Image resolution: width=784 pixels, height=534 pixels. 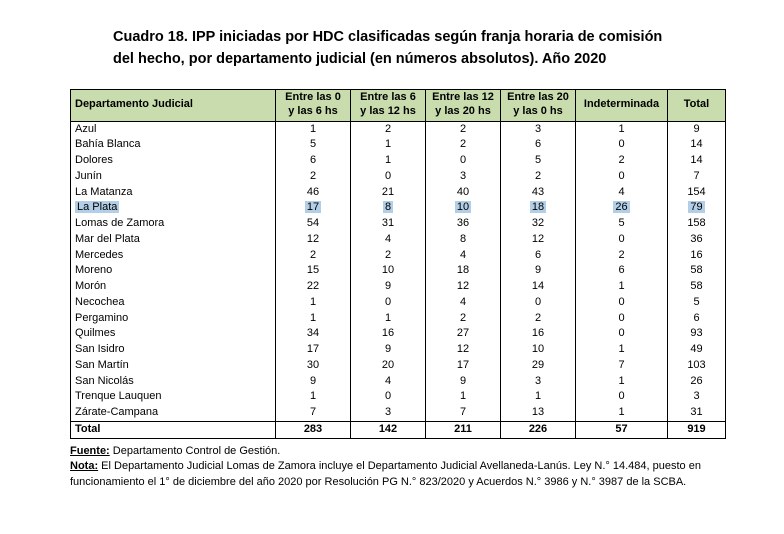 What do you see at coordinates (538, 239) in the screenshot?
I see `value-cell: 12` at bounding box center [538, 239].